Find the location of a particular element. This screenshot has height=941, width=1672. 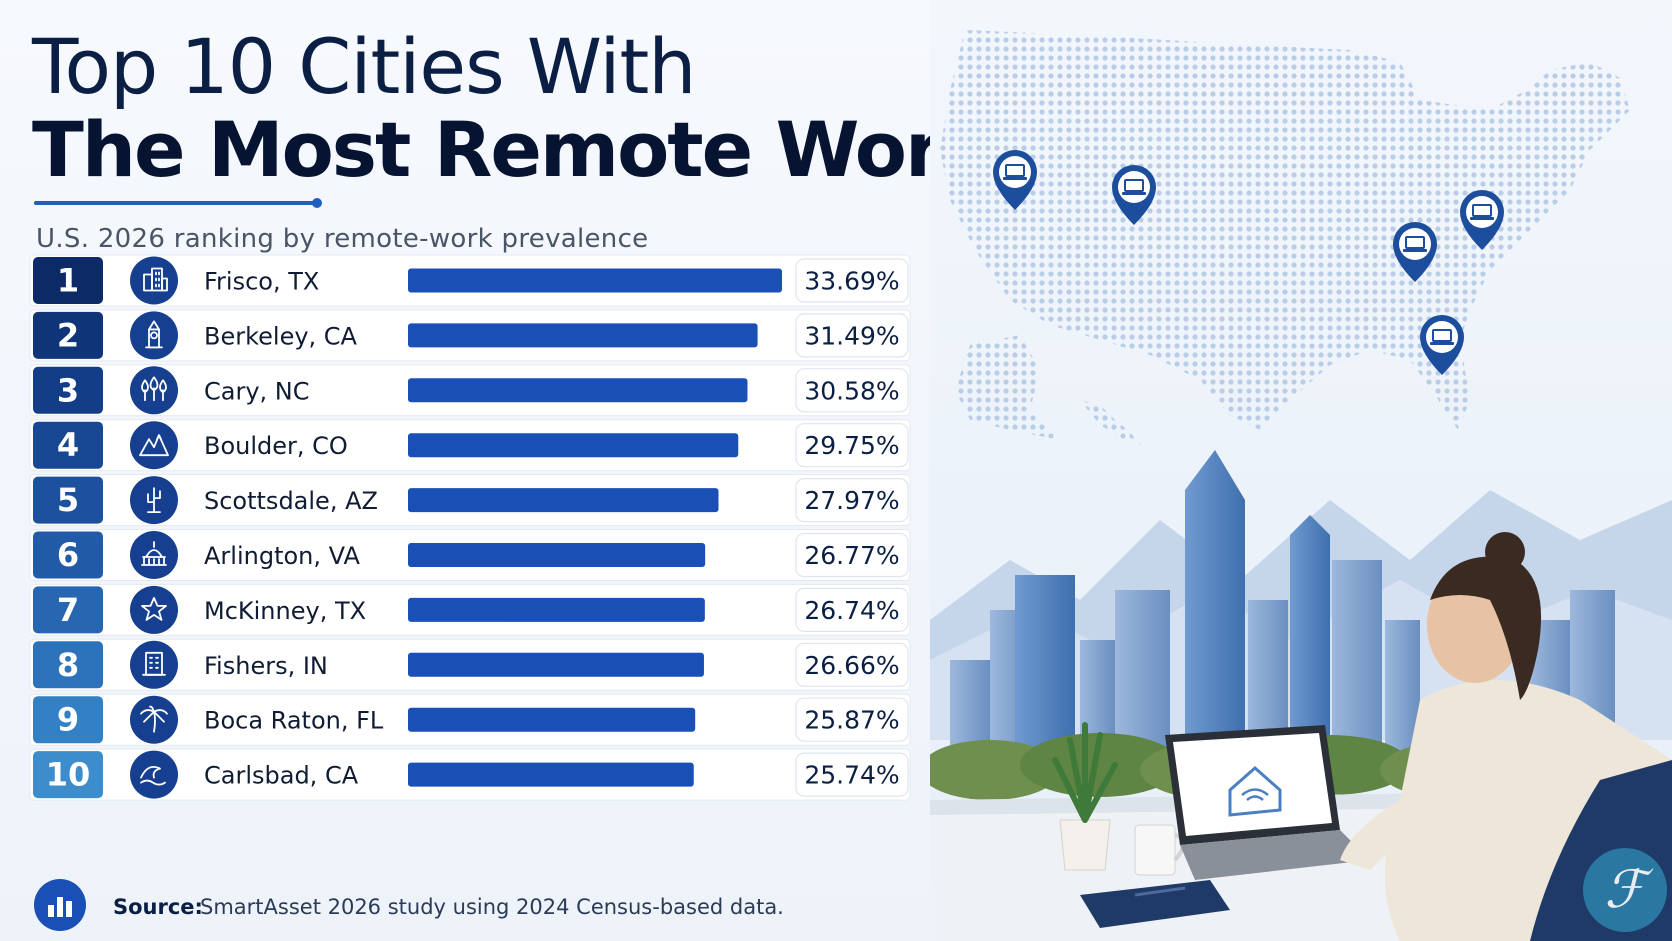

potted-plant is located at coordinates (1085, 796).